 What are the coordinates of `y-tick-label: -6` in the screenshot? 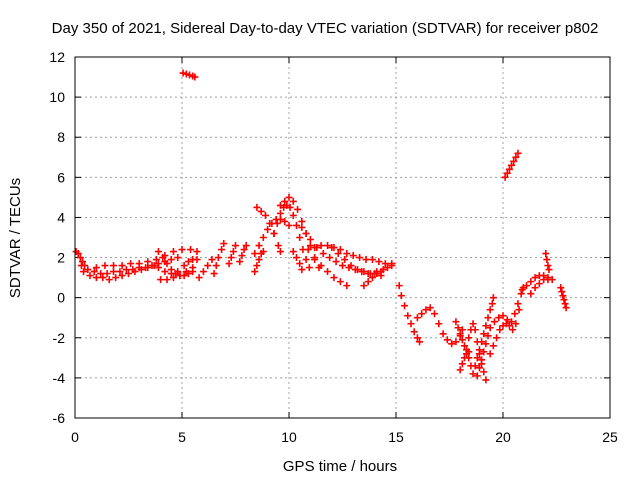 It's located at (59, 418).